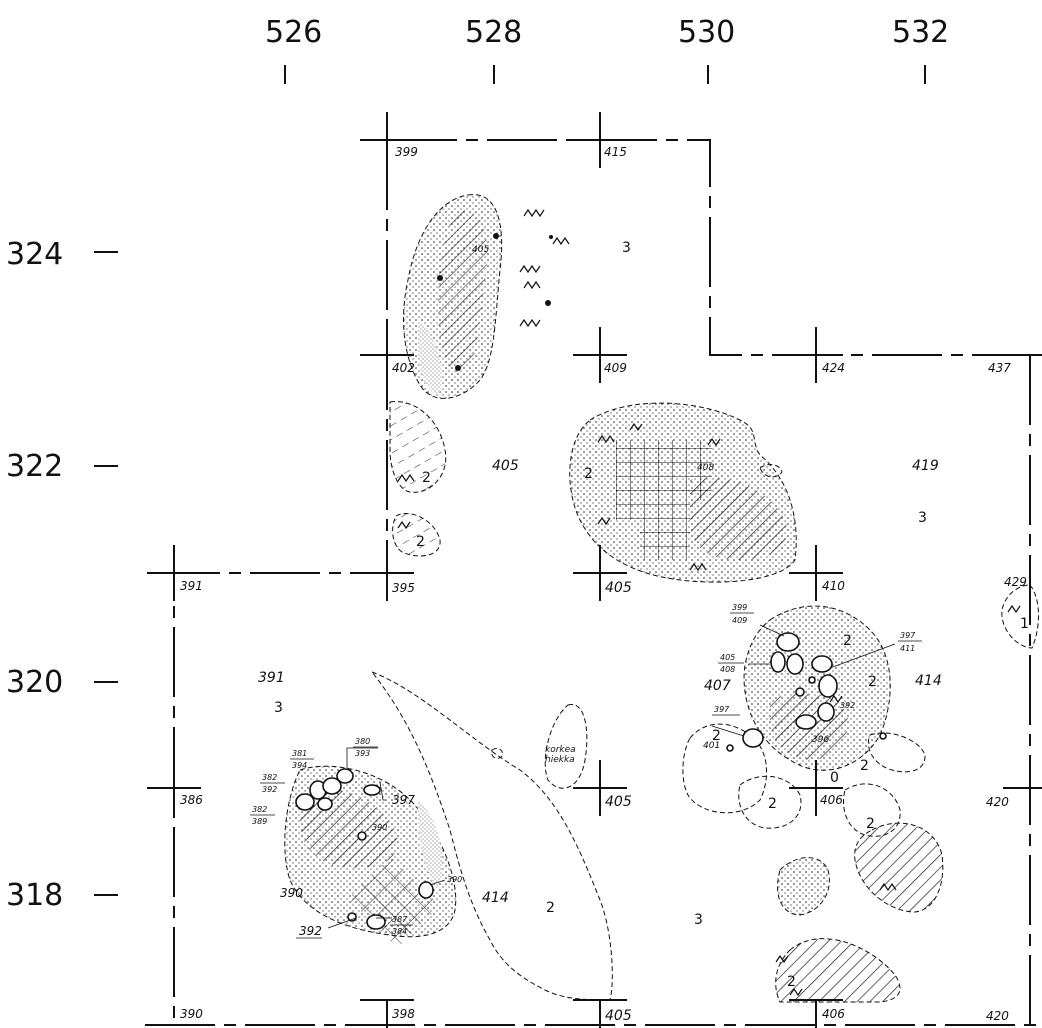  Describe the element at coordinates (847, 705) in the screenshot. I see `fraction-top: 392` at that location.